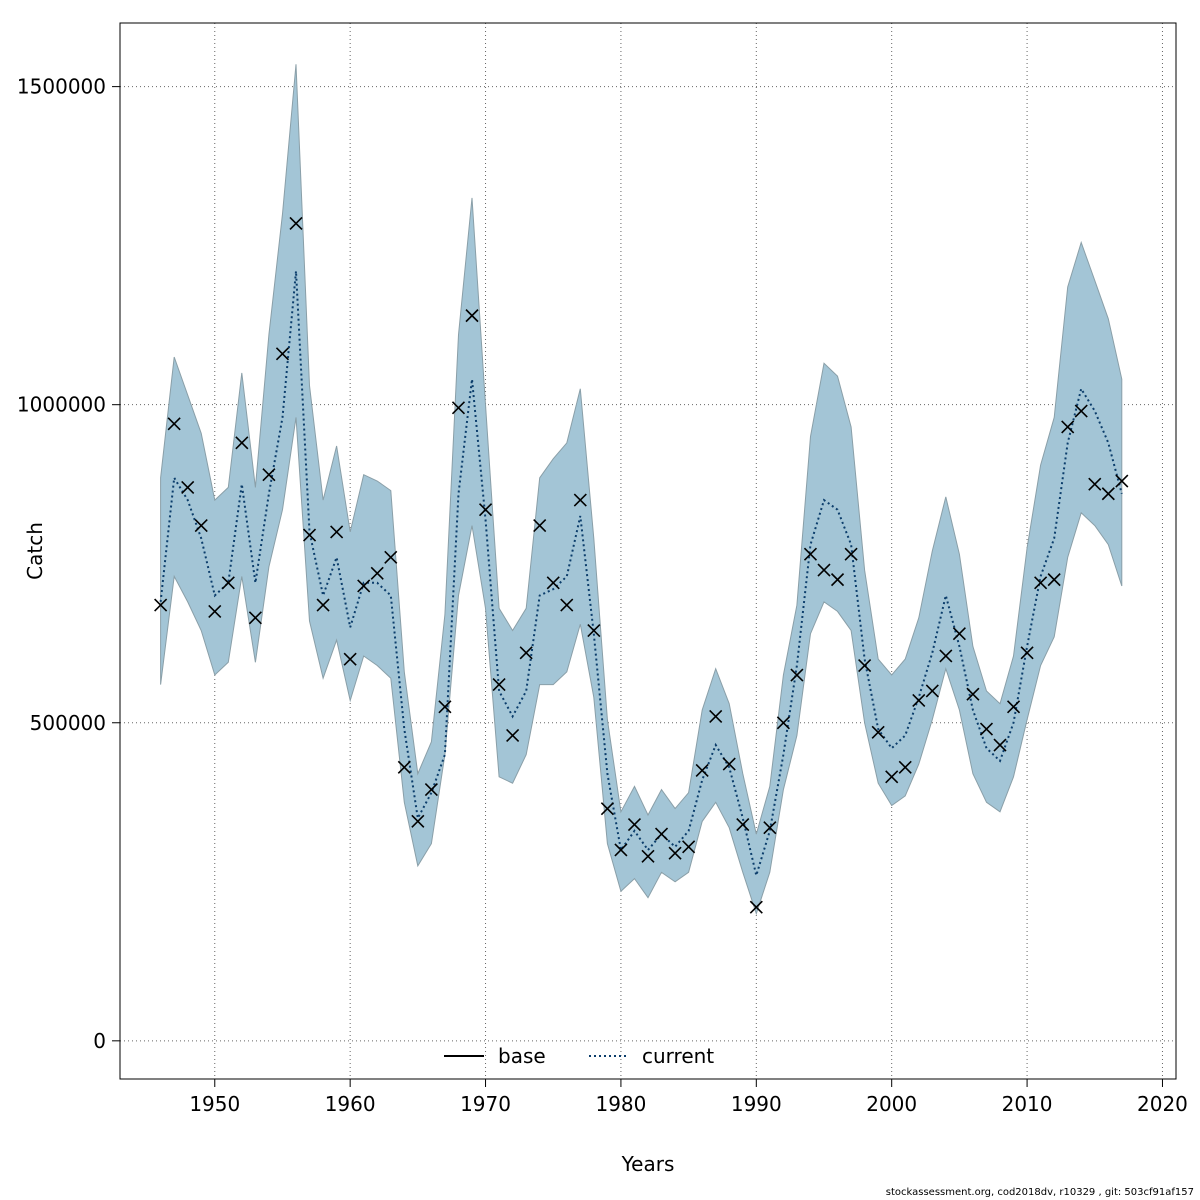 The width and height of the screenshot is (1200, 1200). What do you see at coordinates (69, 564) in the screenshot?
I see `y-axis: 0 500000 1000000 1500000` at bounding box center [69, 564].